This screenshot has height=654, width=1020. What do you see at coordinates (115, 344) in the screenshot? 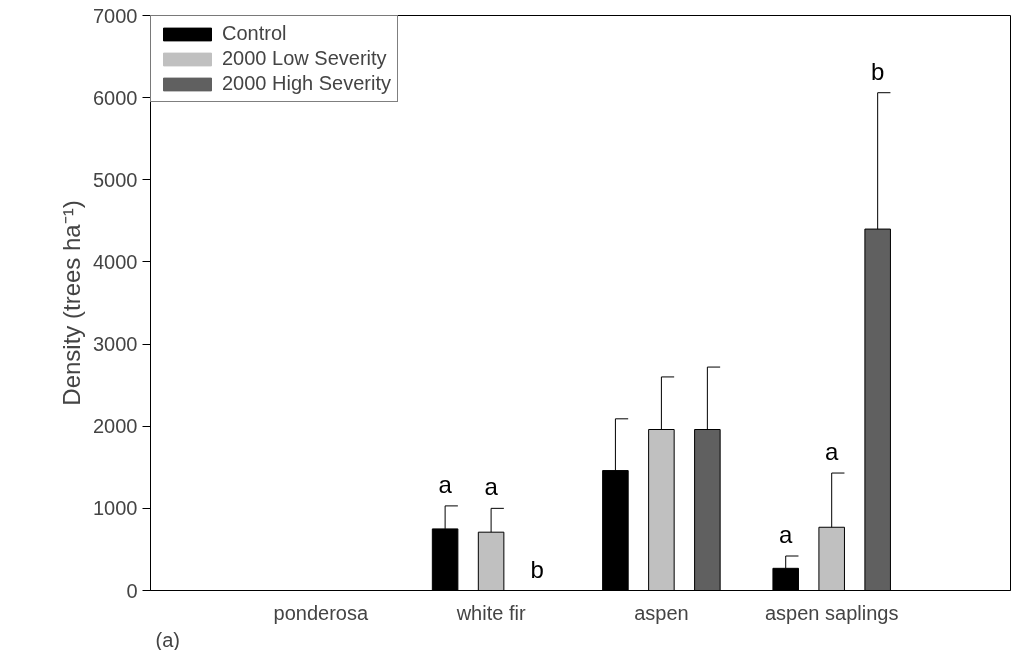
I see `y-tick-label: 3000` at bounding box center [115, 344].